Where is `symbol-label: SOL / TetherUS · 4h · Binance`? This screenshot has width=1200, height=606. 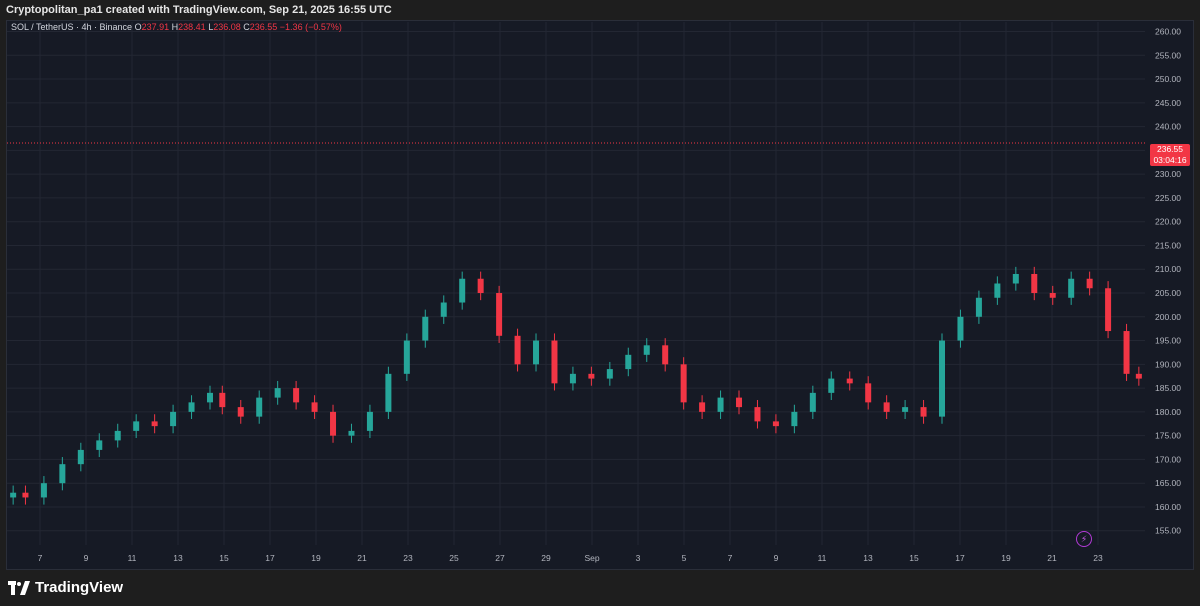 symbol-label: SOL / TetherUS · 4h · Binance is located at coordinates (72, 27).